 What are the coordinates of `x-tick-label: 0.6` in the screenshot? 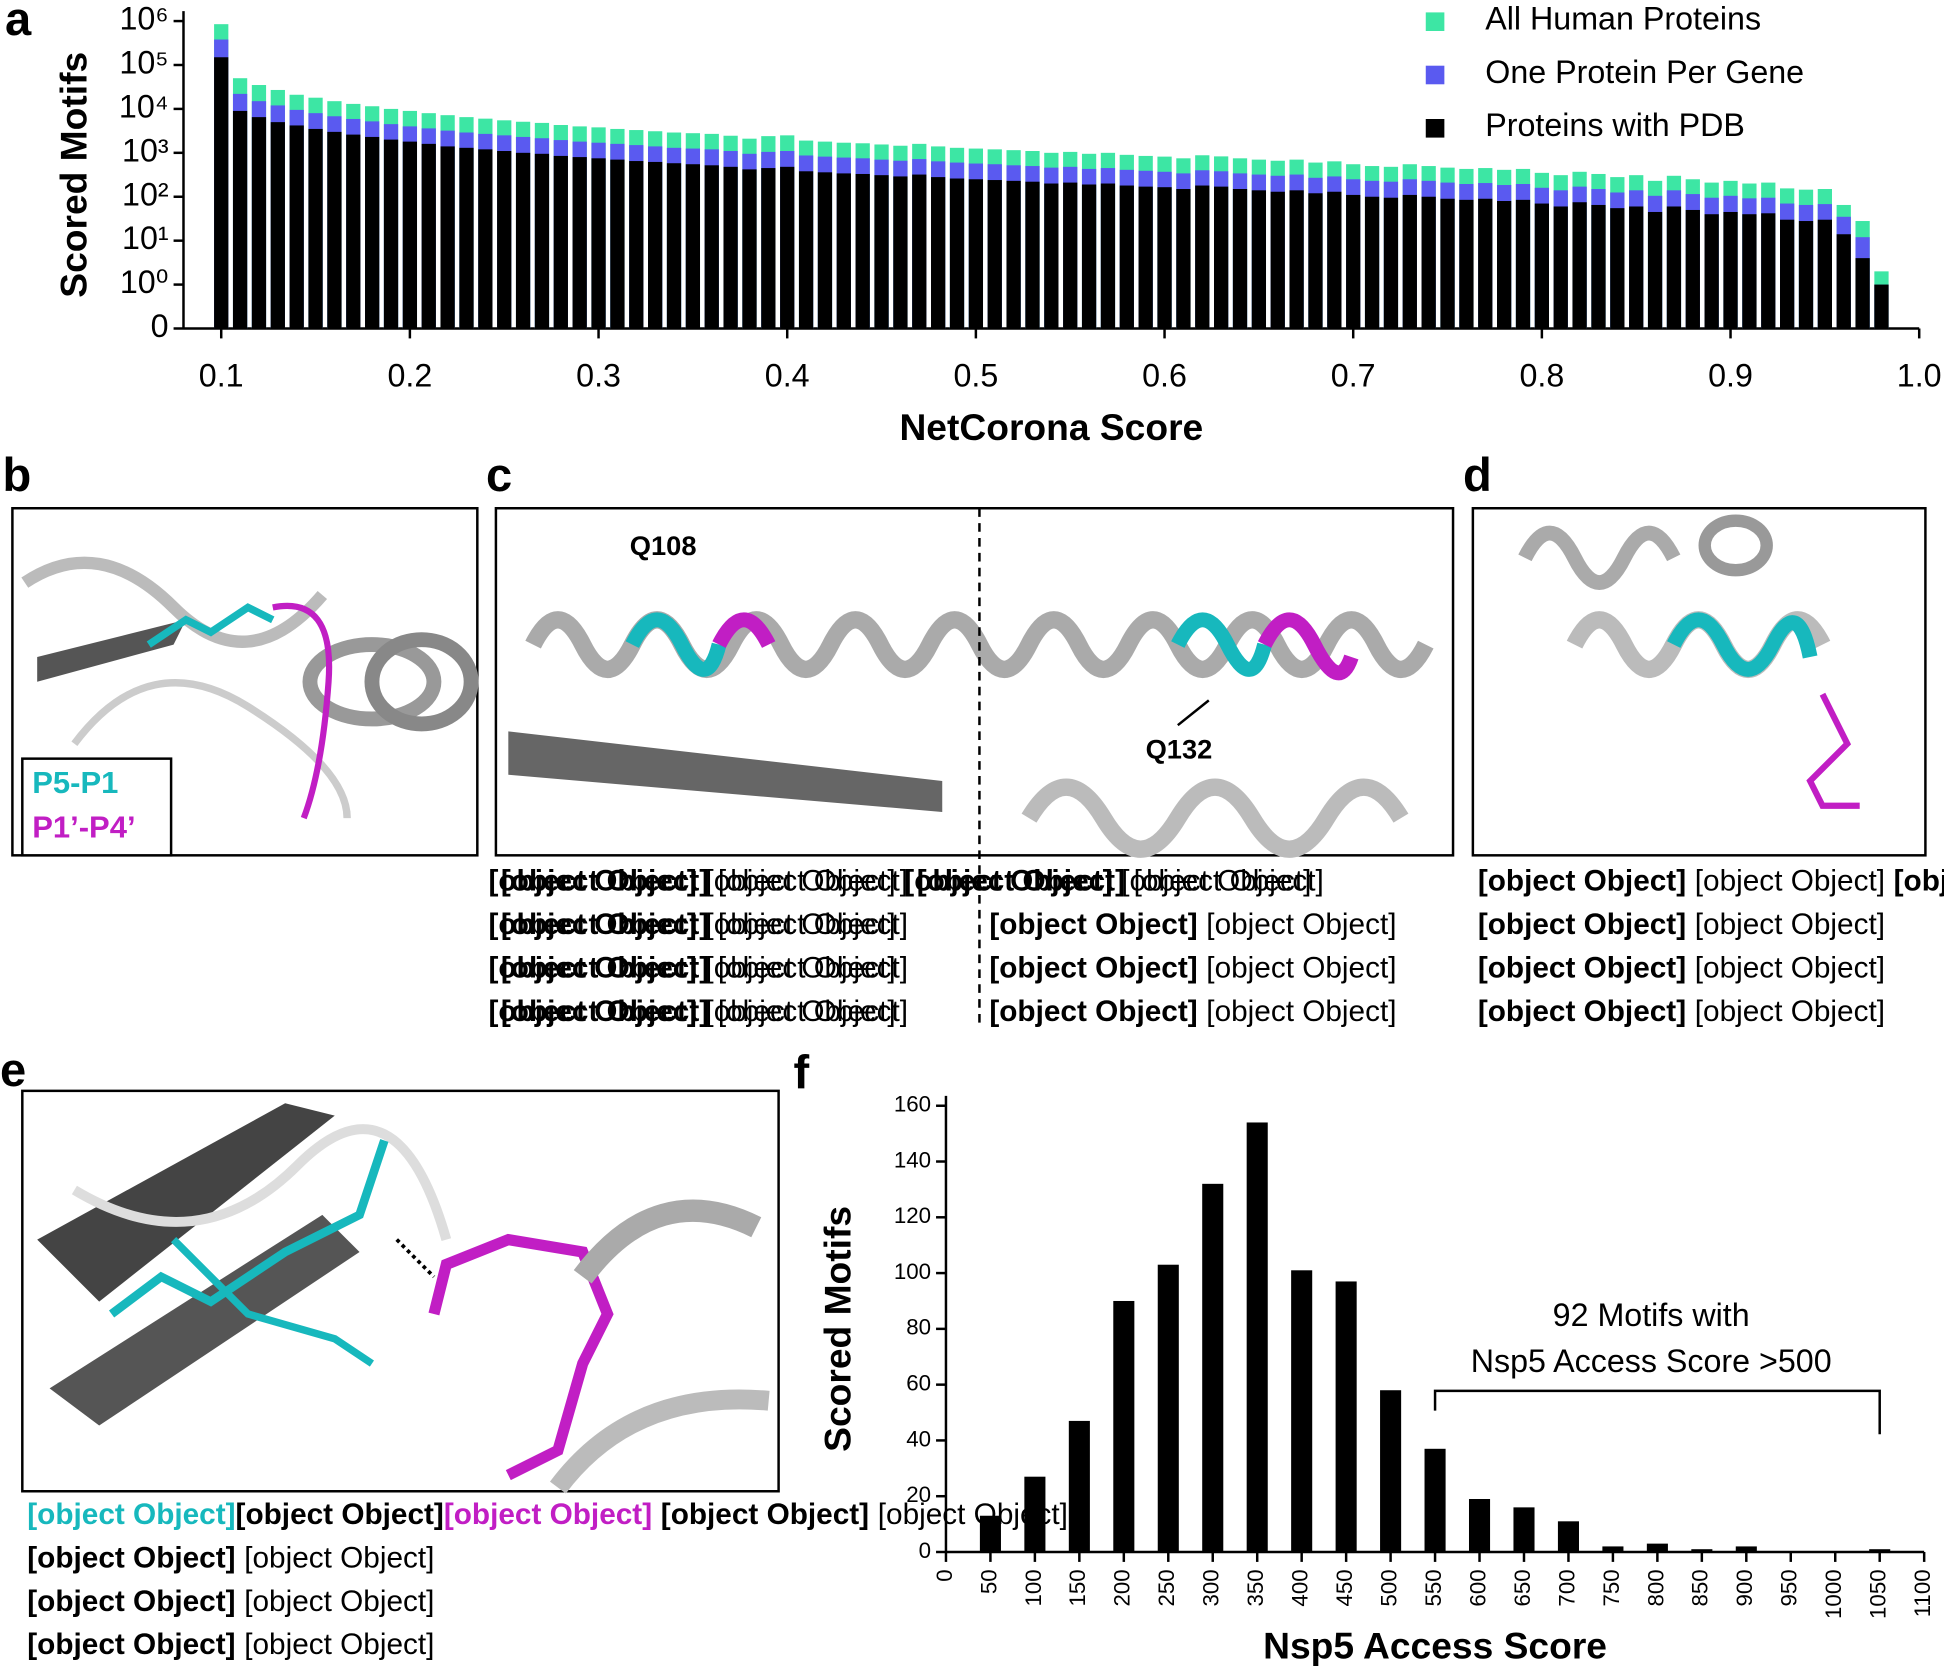 It's located at (1164, 376).